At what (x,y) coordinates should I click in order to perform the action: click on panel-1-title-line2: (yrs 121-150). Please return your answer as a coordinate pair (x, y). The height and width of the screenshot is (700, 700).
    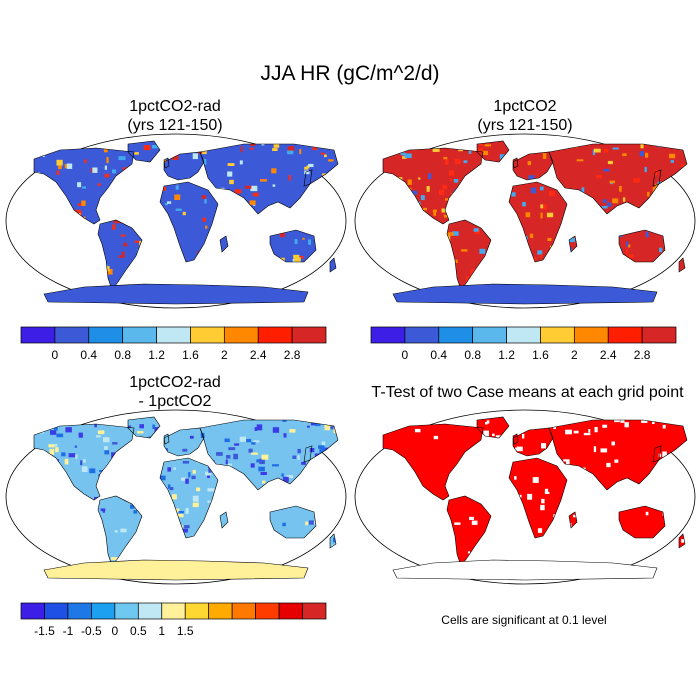
    Looking at the image, I should click on (175, 125).